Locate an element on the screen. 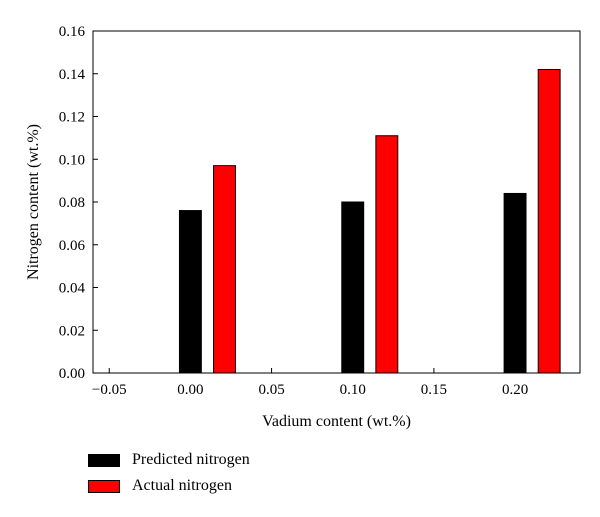 Image resolution: width=600 pixels, height=517 pixels. x-tick-label: −0.05 is located at coordinates (109, 390).